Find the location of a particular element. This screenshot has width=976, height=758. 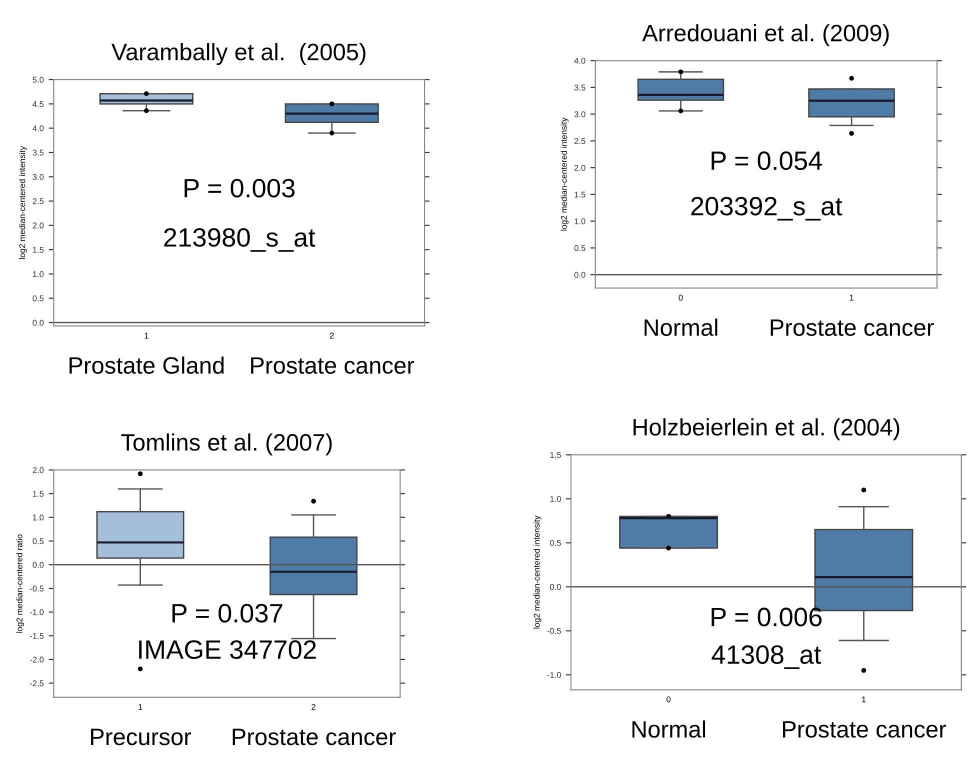

annotation: P = 0.003 is located at coordinates (239, 188).